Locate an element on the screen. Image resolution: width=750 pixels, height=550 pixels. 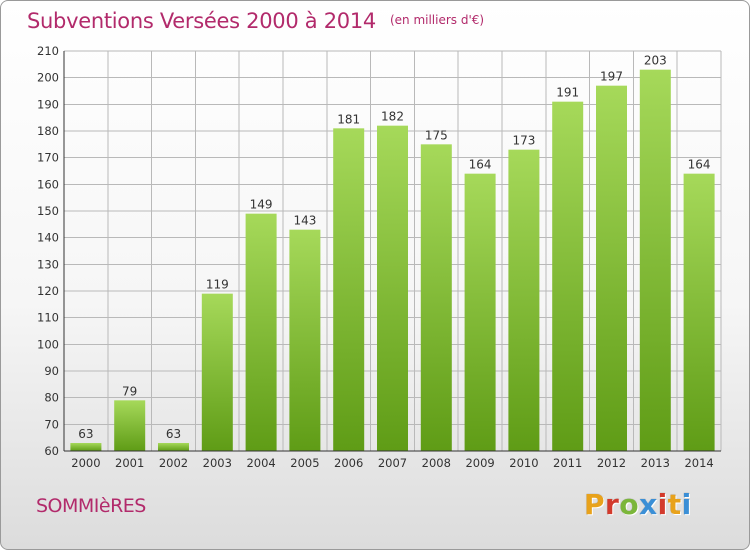
y-tick-label: 160 is located at coordinates (48, 184).